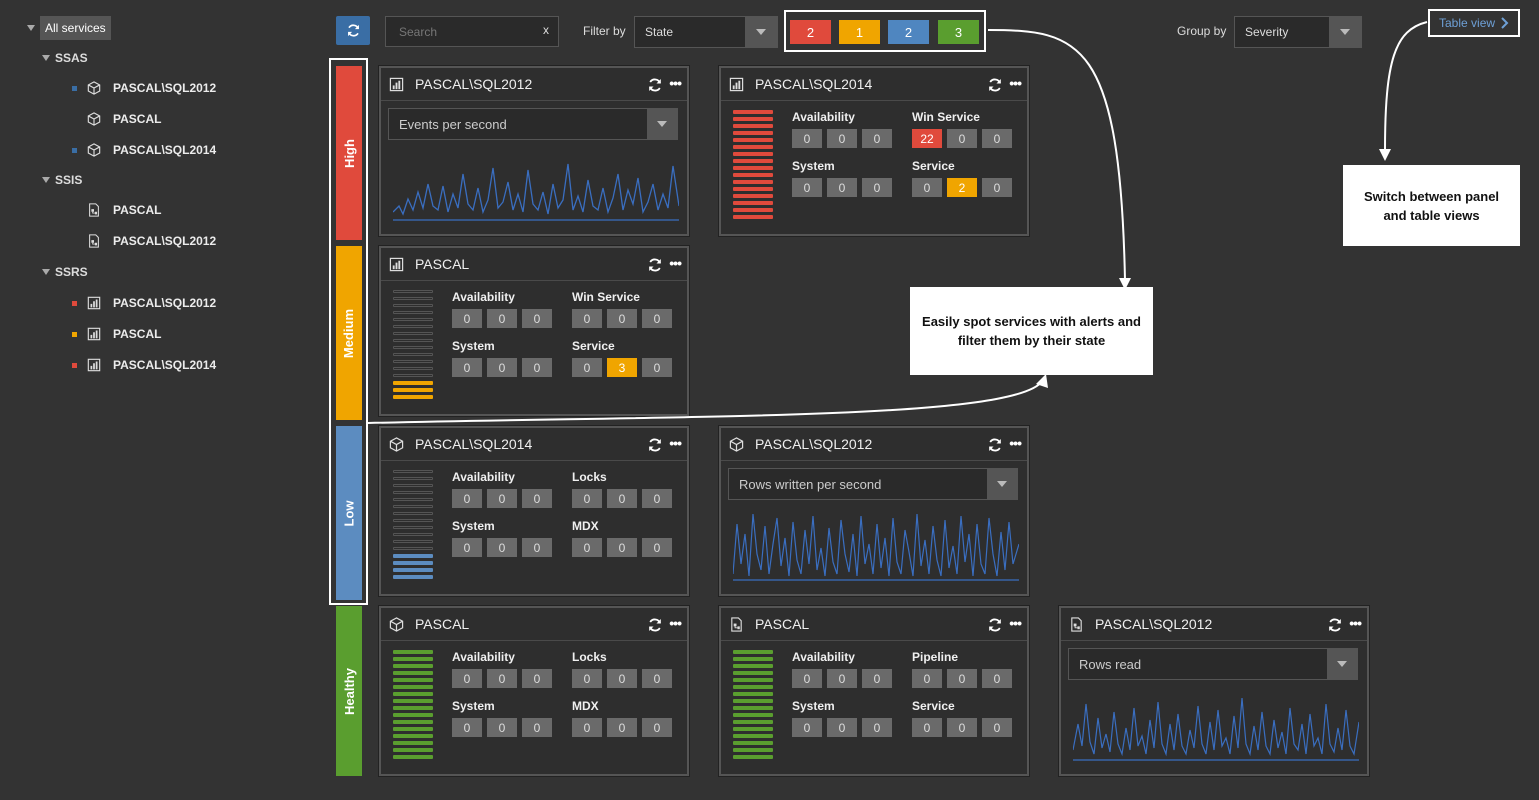 The width and height of the screenshot is (1539, 800). Describe the element at coordinates (461, 31) in the screenshot. I see `search-input` at that location.